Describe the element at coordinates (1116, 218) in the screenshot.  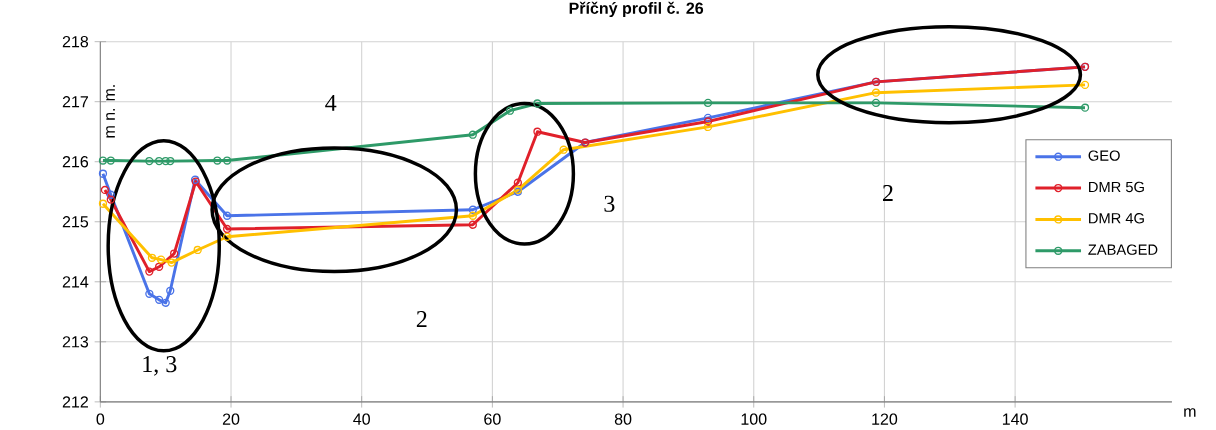
I see `legend-label: DMR 4G` at that location.